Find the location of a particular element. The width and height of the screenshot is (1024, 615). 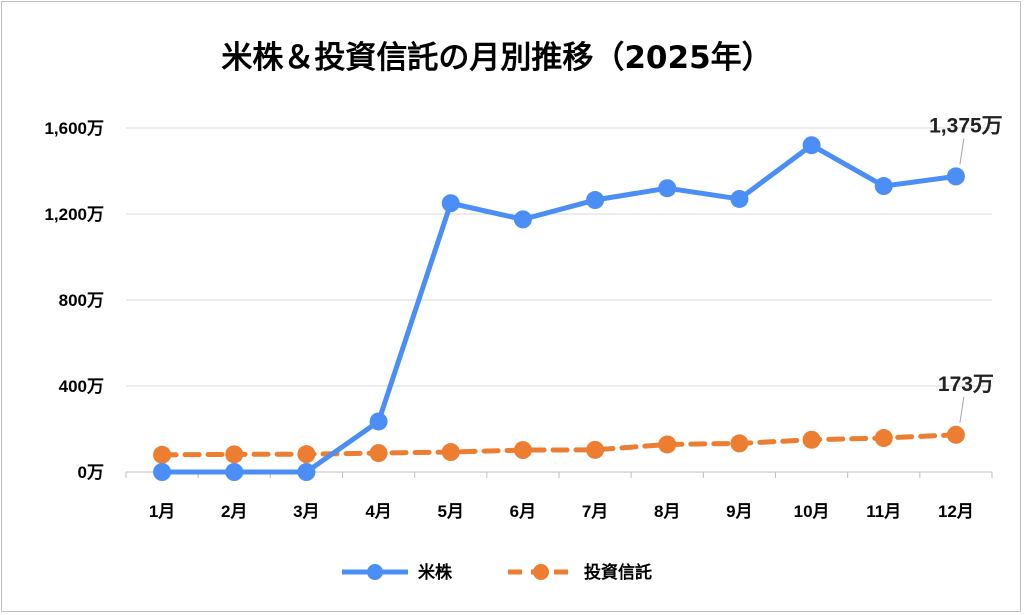

legend-label: 米株 is located at coordinates (435, 572).